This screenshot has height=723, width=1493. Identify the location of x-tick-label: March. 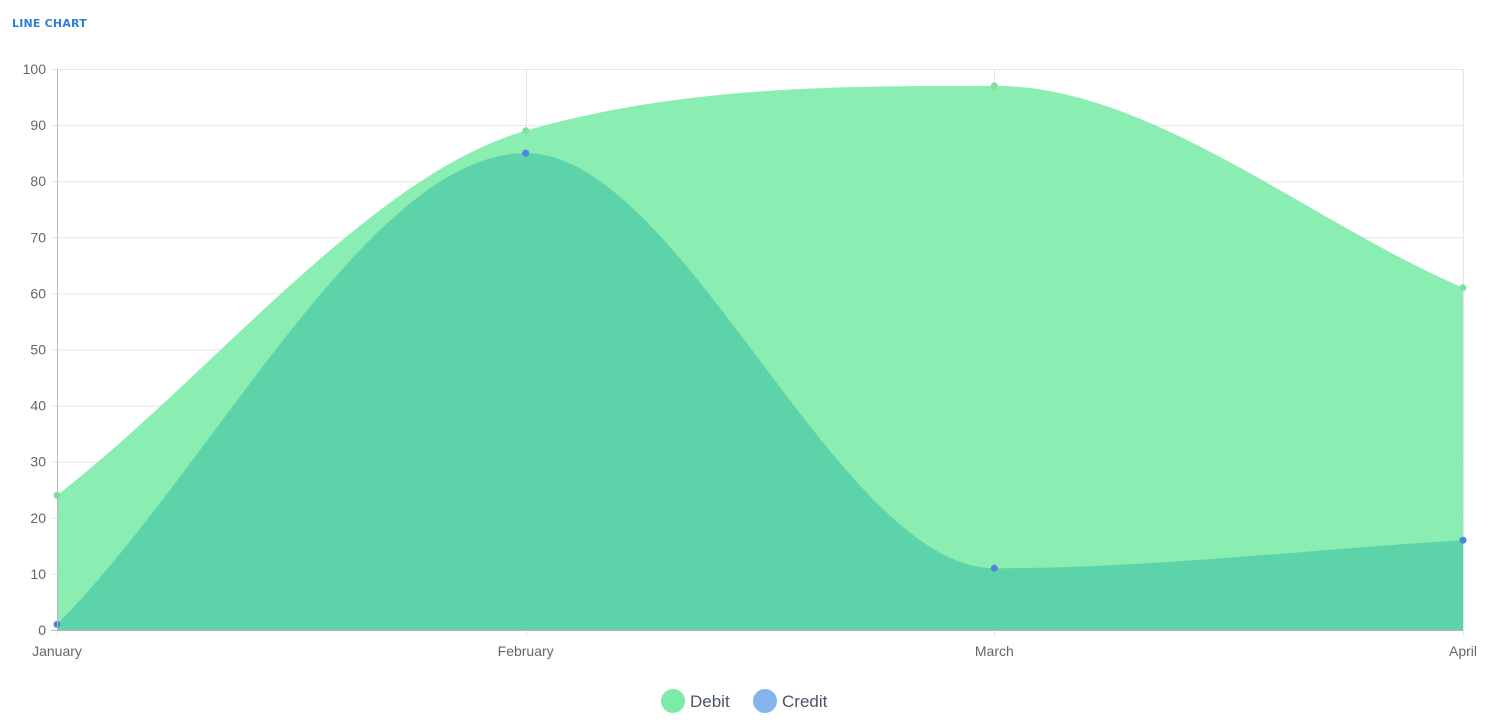
(994, 651).